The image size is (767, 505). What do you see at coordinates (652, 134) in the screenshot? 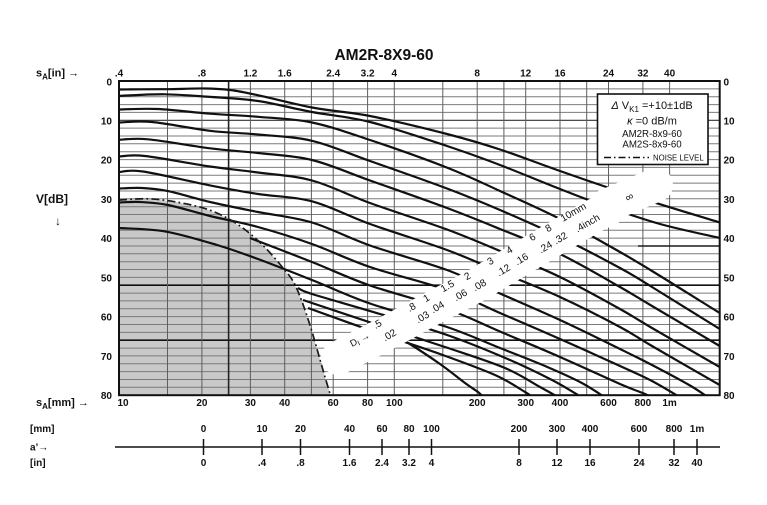
I see `svg-text: AM2R-8x9-60` at bounding box center [652, 134].